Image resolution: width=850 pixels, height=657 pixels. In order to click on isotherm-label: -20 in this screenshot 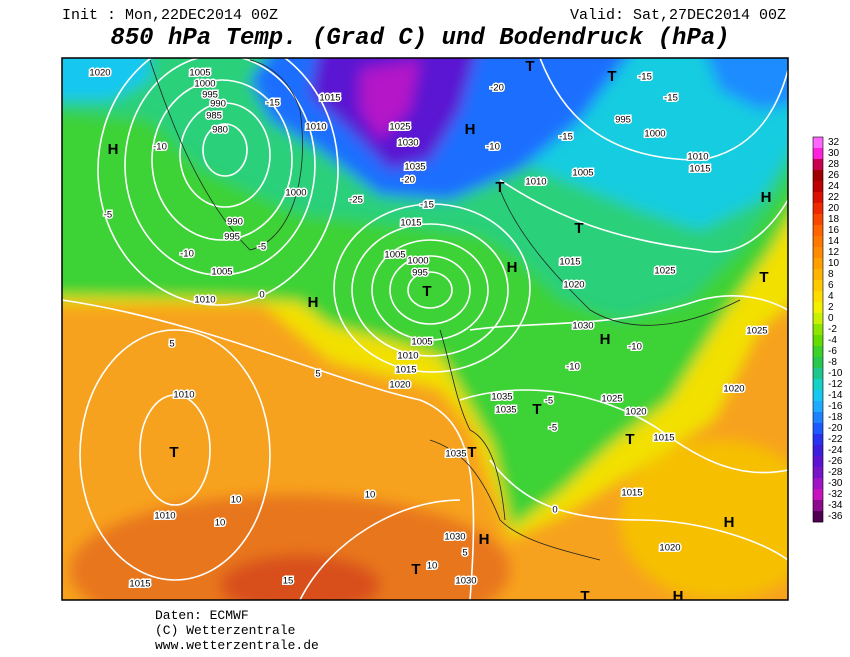, I will do `click(408, 180)`.